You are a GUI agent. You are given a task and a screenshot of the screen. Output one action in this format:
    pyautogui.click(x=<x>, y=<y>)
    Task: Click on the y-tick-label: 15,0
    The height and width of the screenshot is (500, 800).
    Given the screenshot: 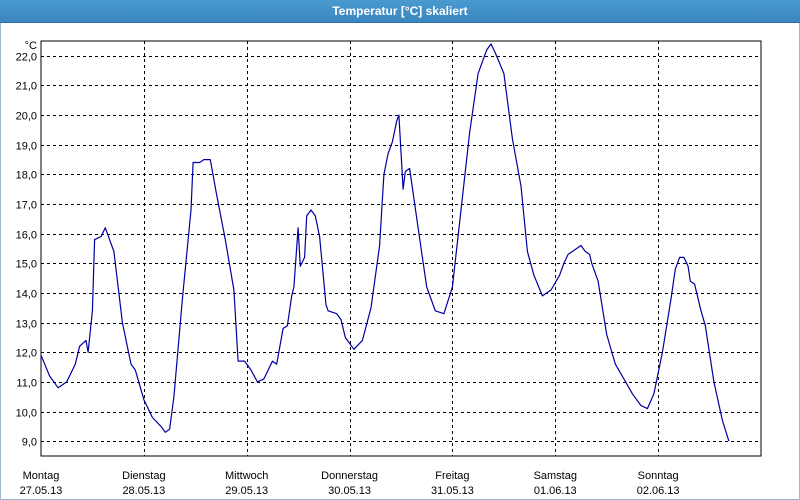 What is the action you would take?
    pyautogui.click(x=26, y=265)
    